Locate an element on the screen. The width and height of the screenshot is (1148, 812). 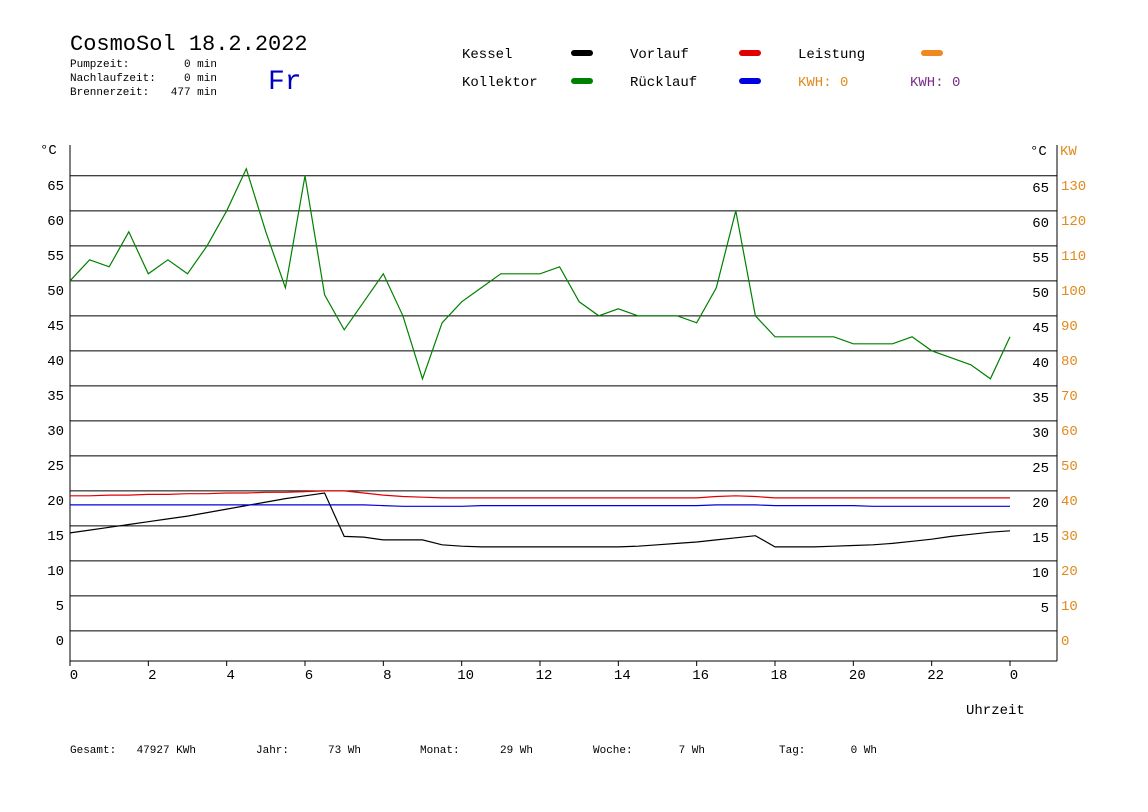
y2-tick-label: 70 is located at coordinates (1069, 397).